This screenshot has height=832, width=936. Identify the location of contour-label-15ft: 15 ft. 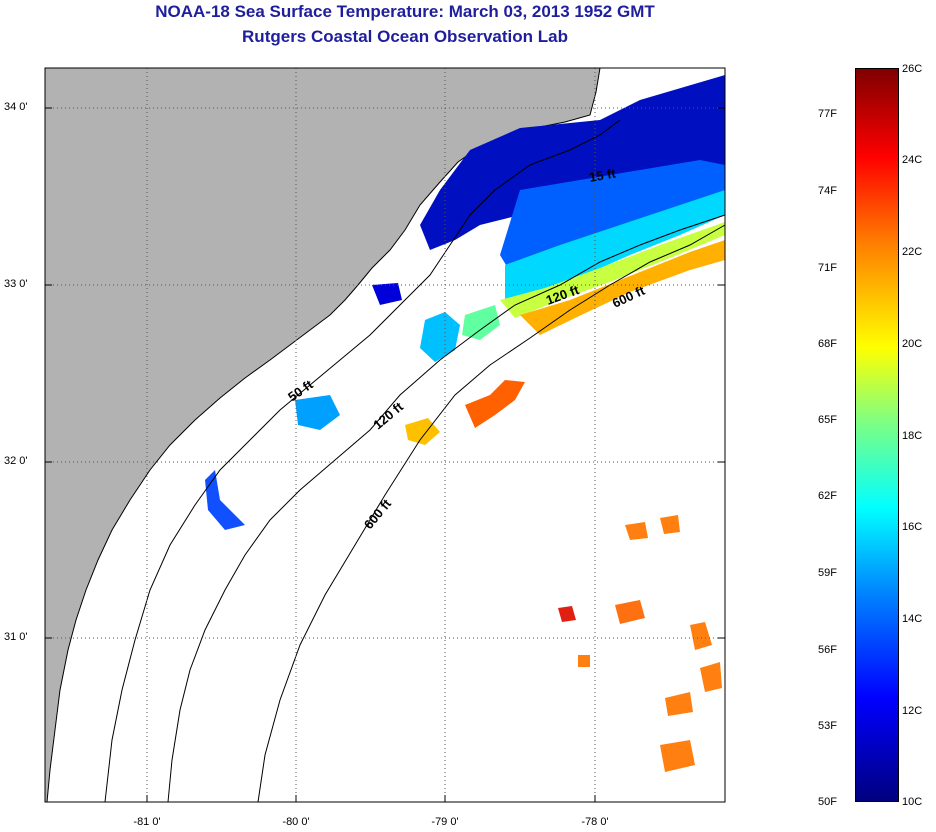
(603, 175).